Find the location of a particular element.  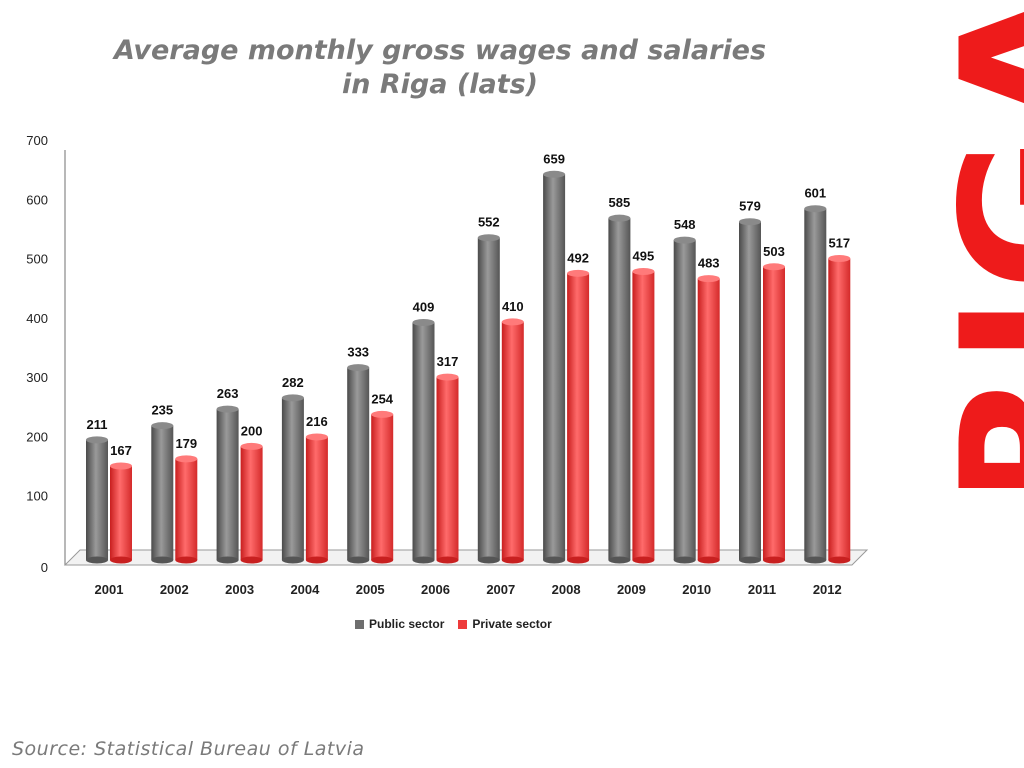

data-label-public: 601 is located at coordinates (815, 193).